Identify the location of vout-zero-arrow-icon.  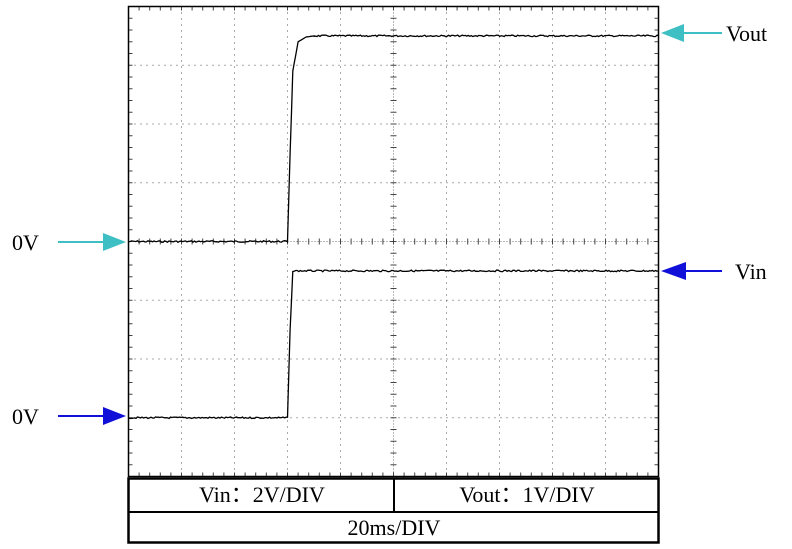
(114, 242).